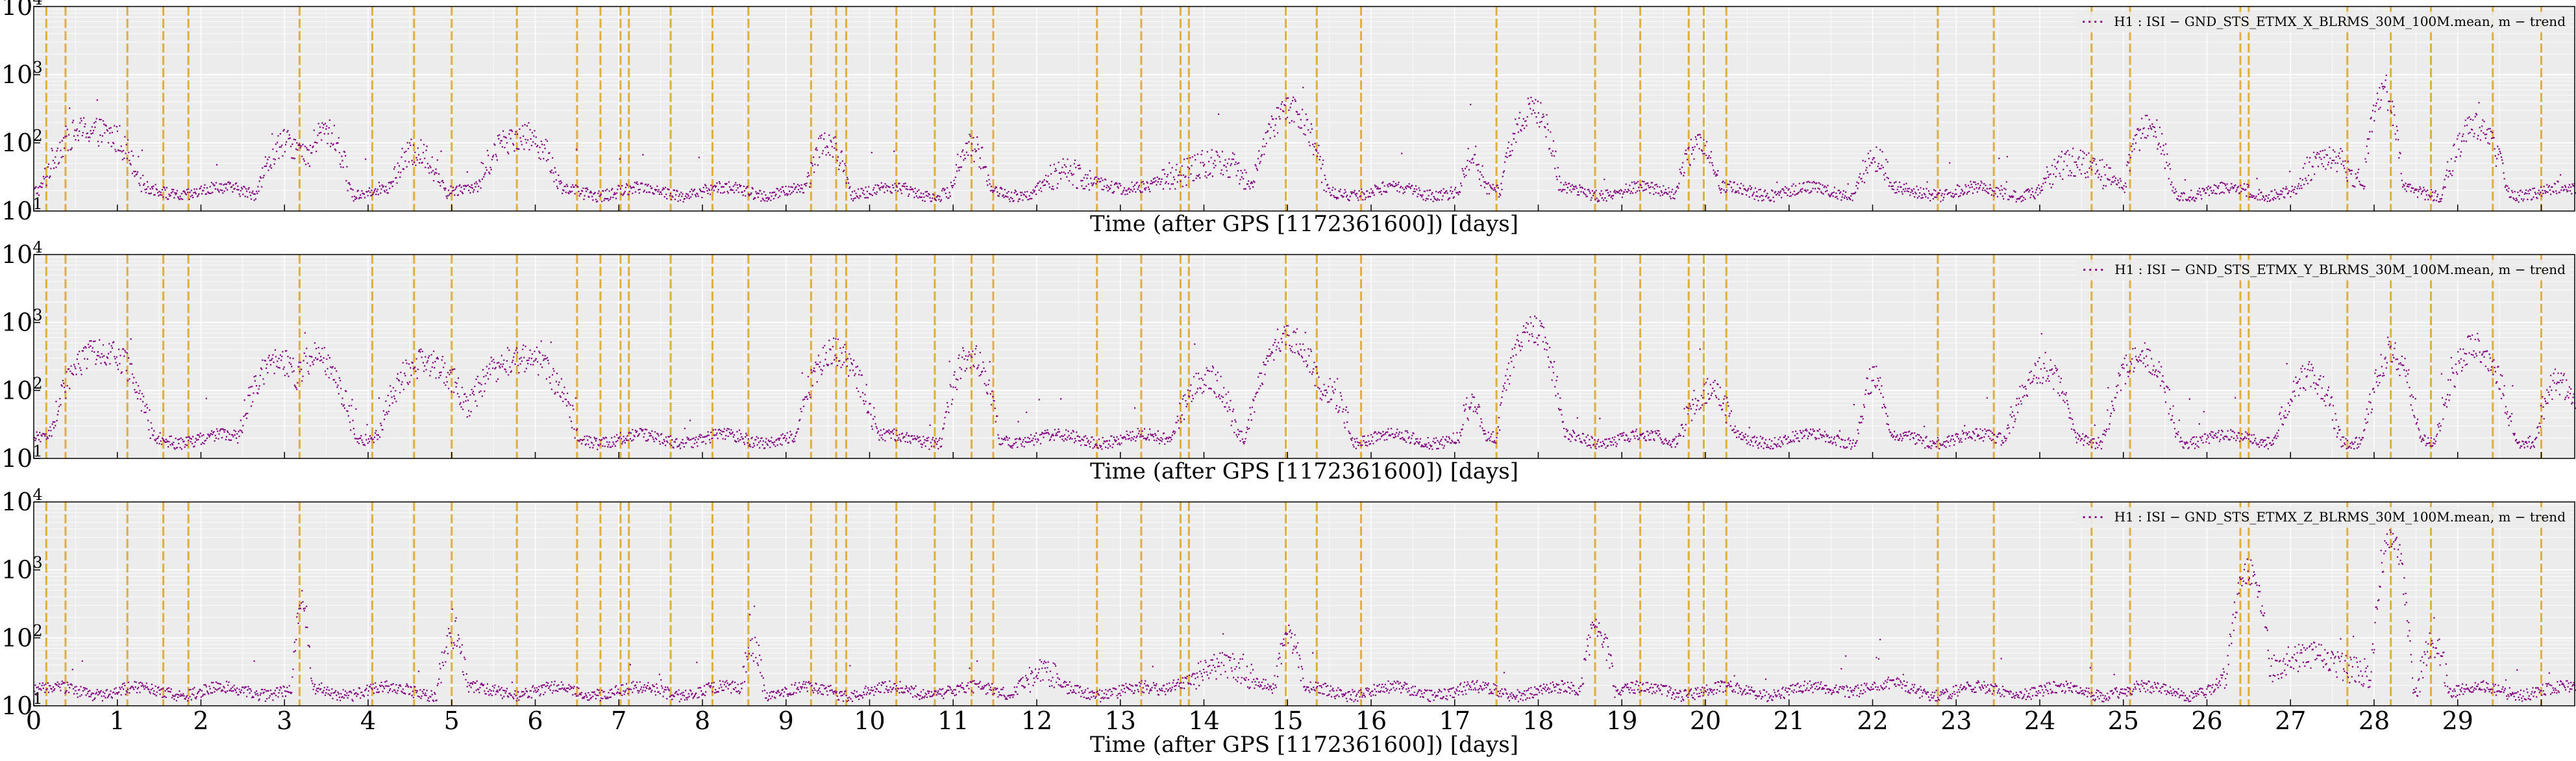 Image resolution: width=2576 pixels, height=761 pixels. What do you see at coordinates (786, 720) in the screenshot?
I see `x-tick-label: 9` at bounding box center [786, 720].